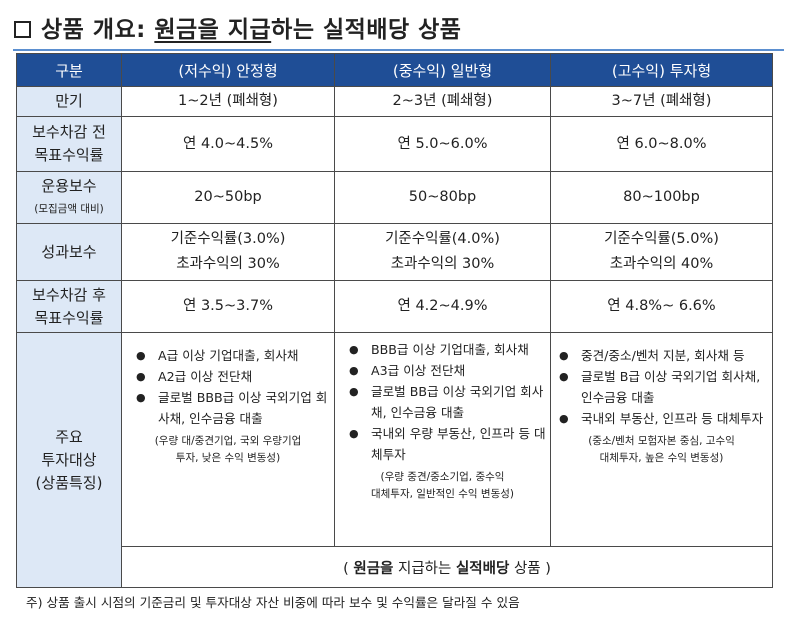 The image size is (800, 622). What do you see at coordinates (665, 418) in the screenshot?
I see `list-item: 국내외 부동산, 인프라 등 대체투자` at bounding box center [665, 418].